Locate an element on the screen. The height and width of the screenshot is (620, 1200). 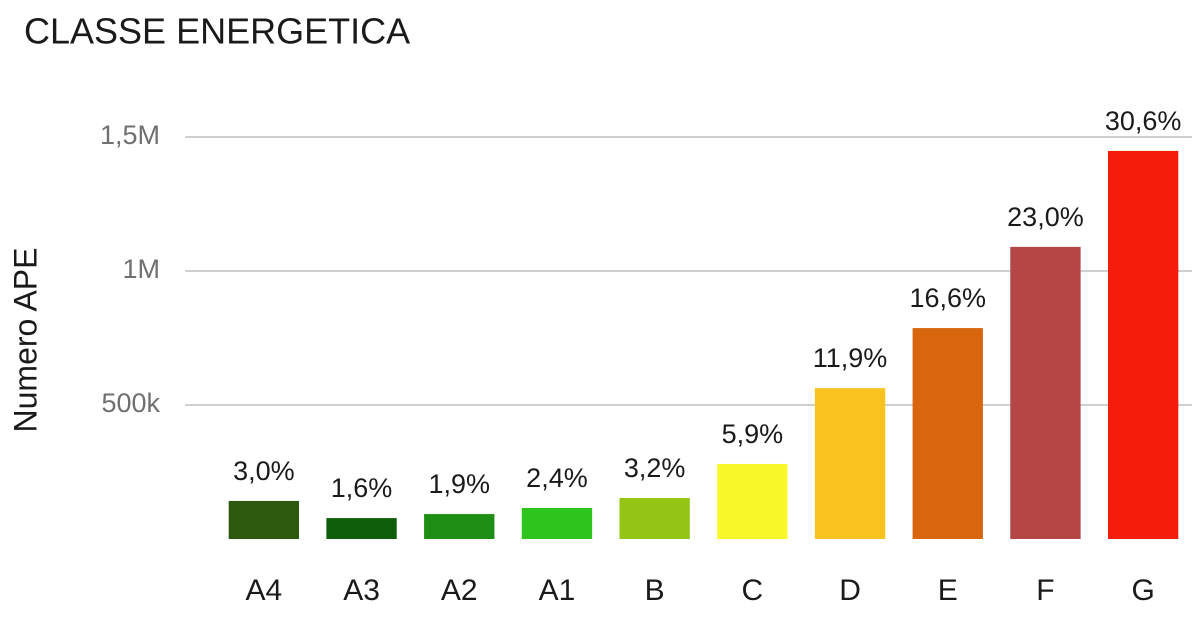
value-label: 5,9% is located at coordinates (753, 434).